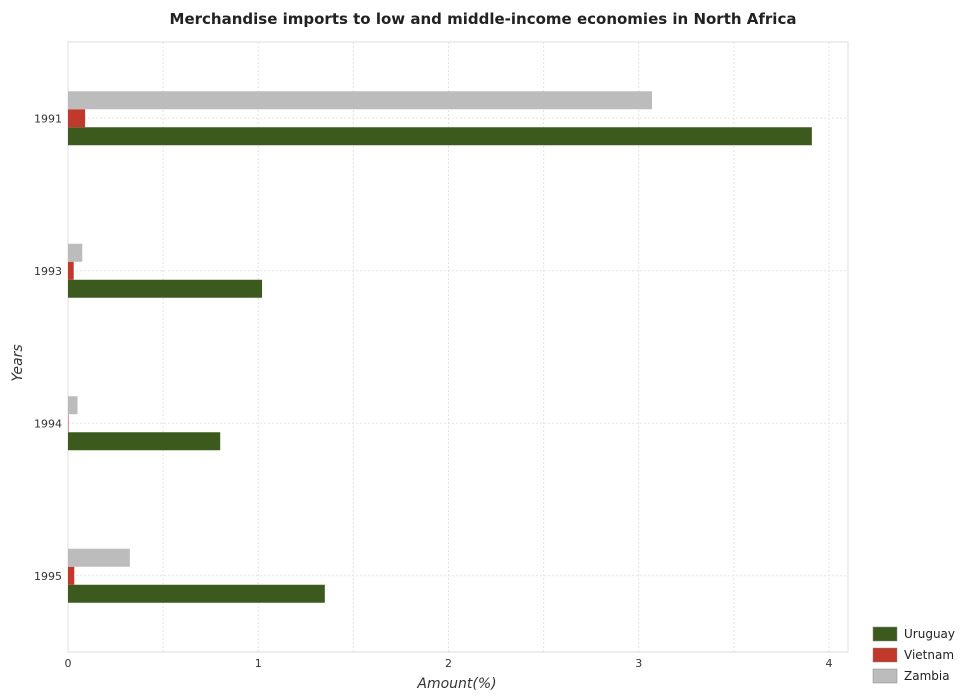 Image resolution: width=961 pixels, height=700 pixels. What do you see at coordinates (885, 634) in the screenshot?
I see `legend-swatch-uruguay` at bounding box center [885, 634].